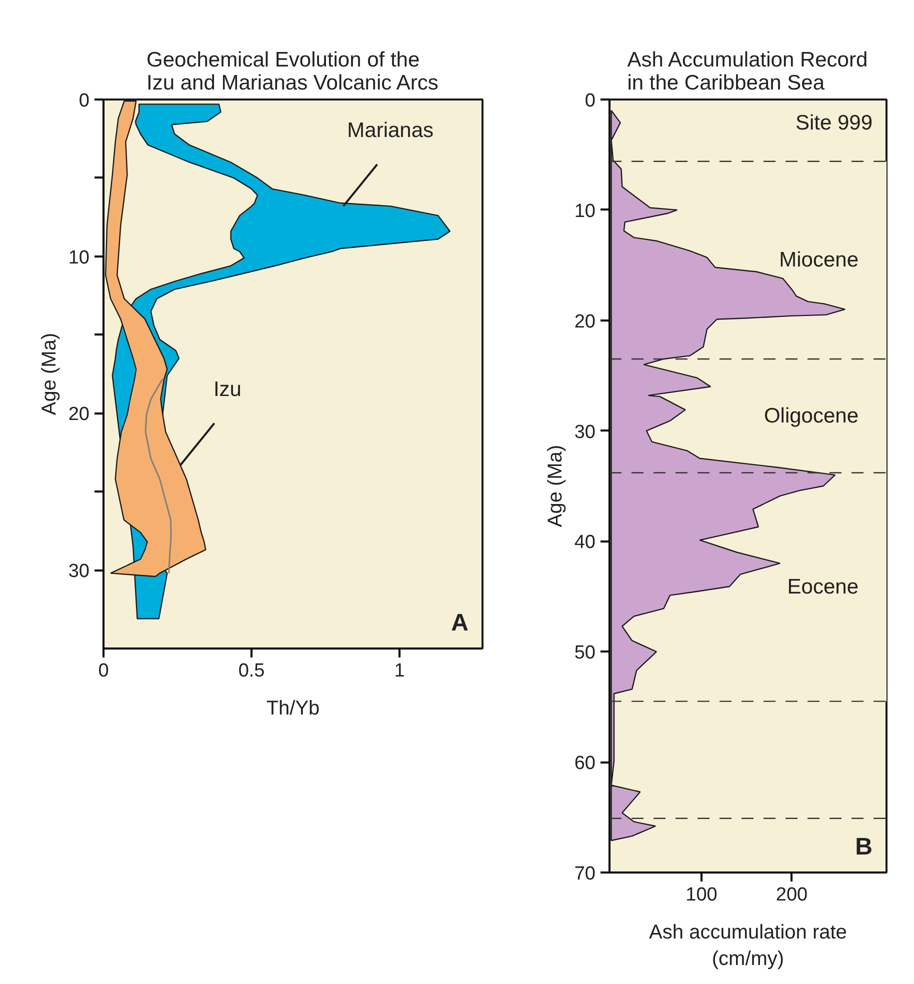  I want to click on y-tick-label: 70, so click(585, 874).